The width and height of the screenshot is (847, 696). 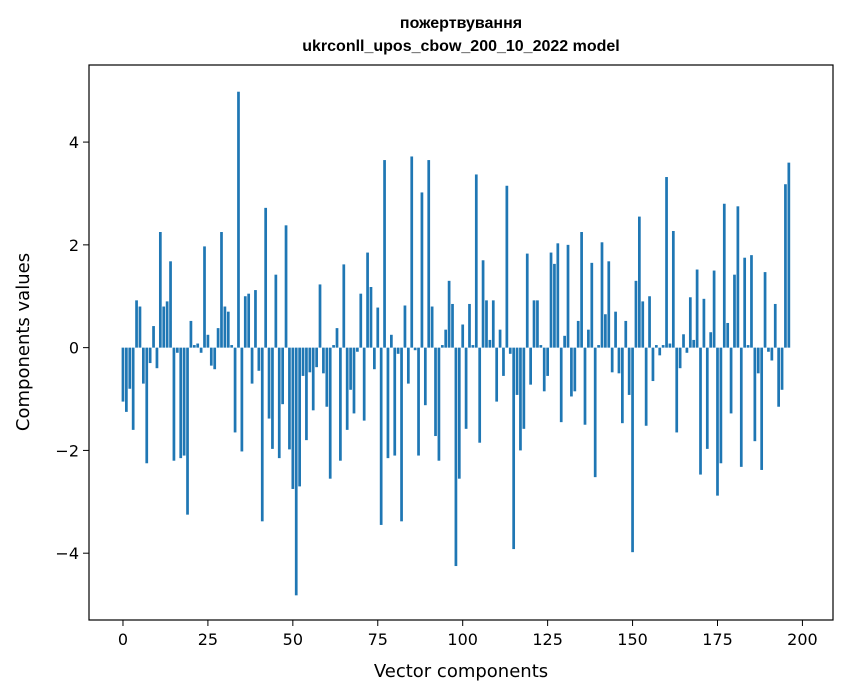 I want to click on y-tick-label: 4, so click(x=74, y=142).